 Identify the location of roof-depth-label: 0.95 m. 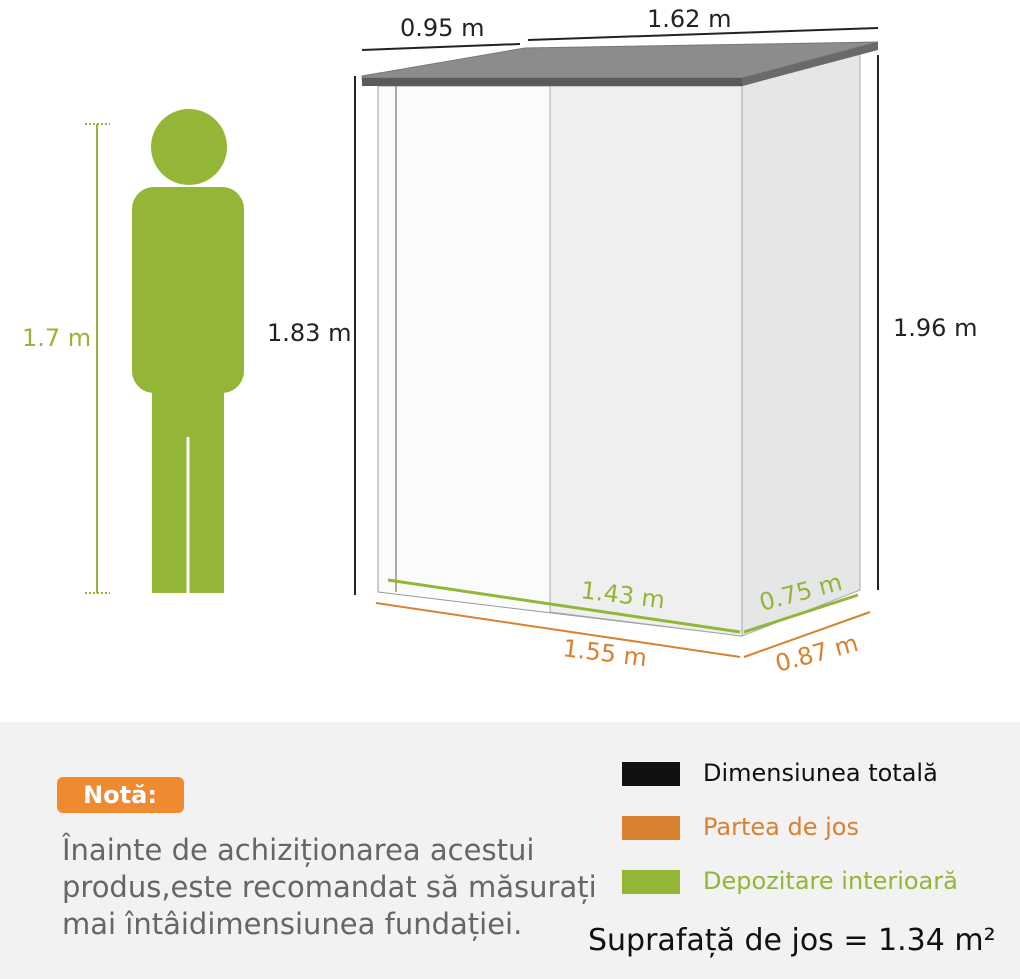
(442, 28).